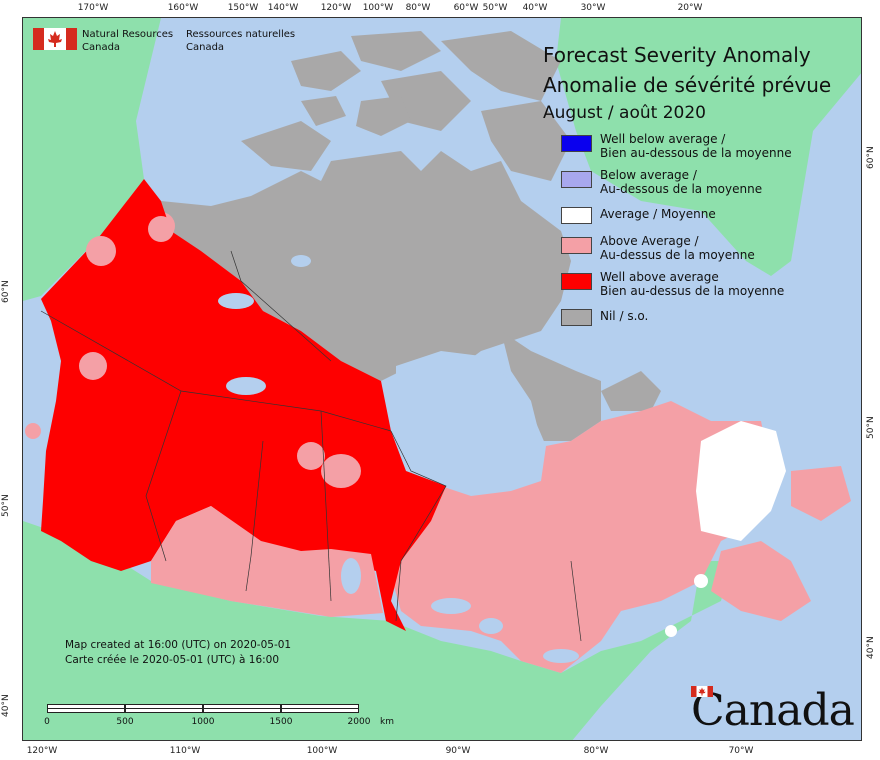 Image resolution: width=880 pixels, height=760 pixels. What do you see at coordinates (128, 34) in the screenshot?
I see `agency-en-line1: Natural Resources` at bounding box center [128, 34].